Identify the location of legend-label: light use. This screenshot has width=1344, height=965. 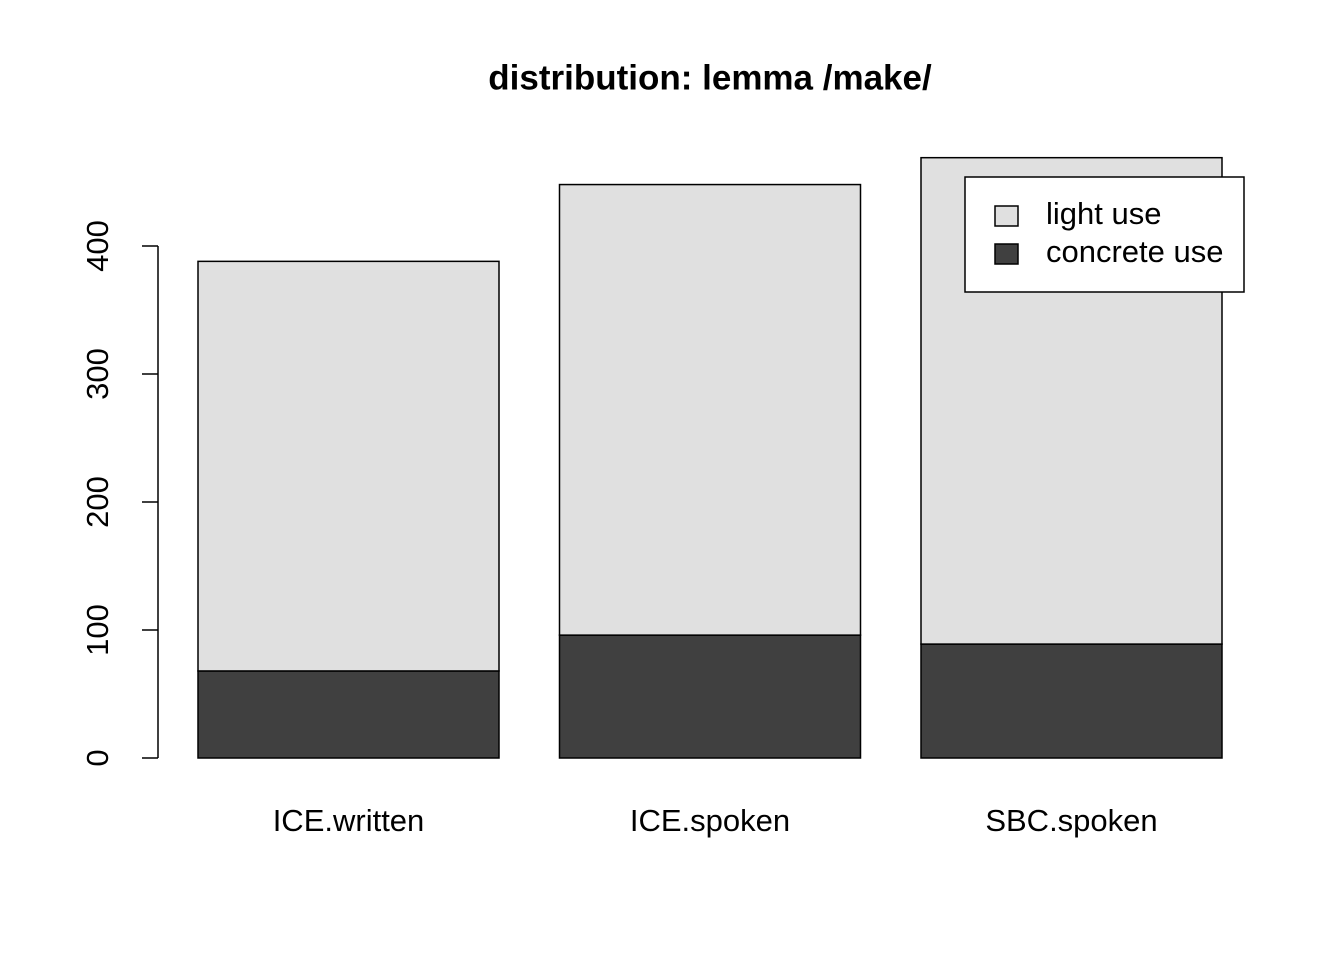
(1103, 213).